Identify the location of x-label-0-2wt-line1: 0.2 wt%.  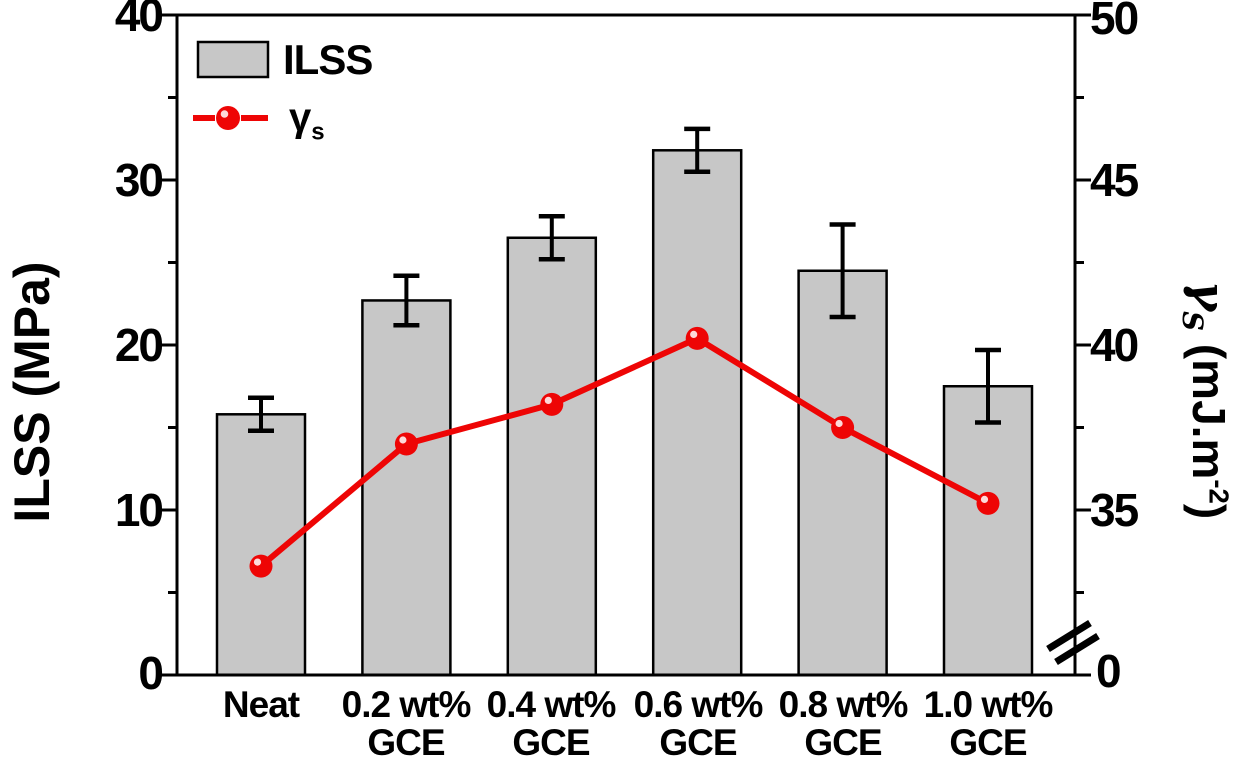
(406, 704).